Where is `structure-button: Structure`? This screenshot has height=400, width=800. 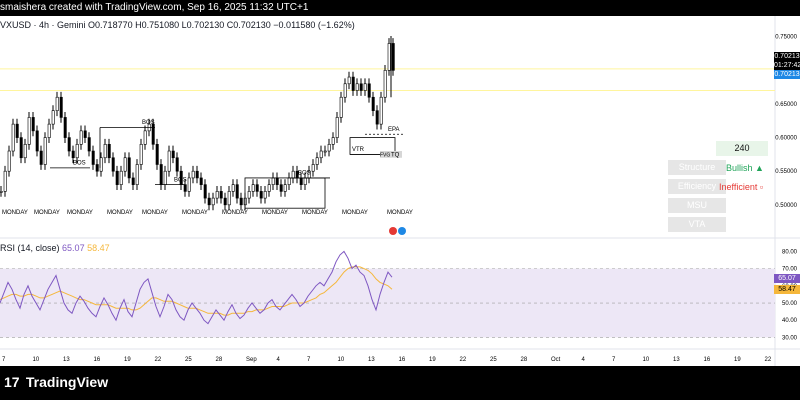
structure-button: Structure is located at coordinates (697, 167).